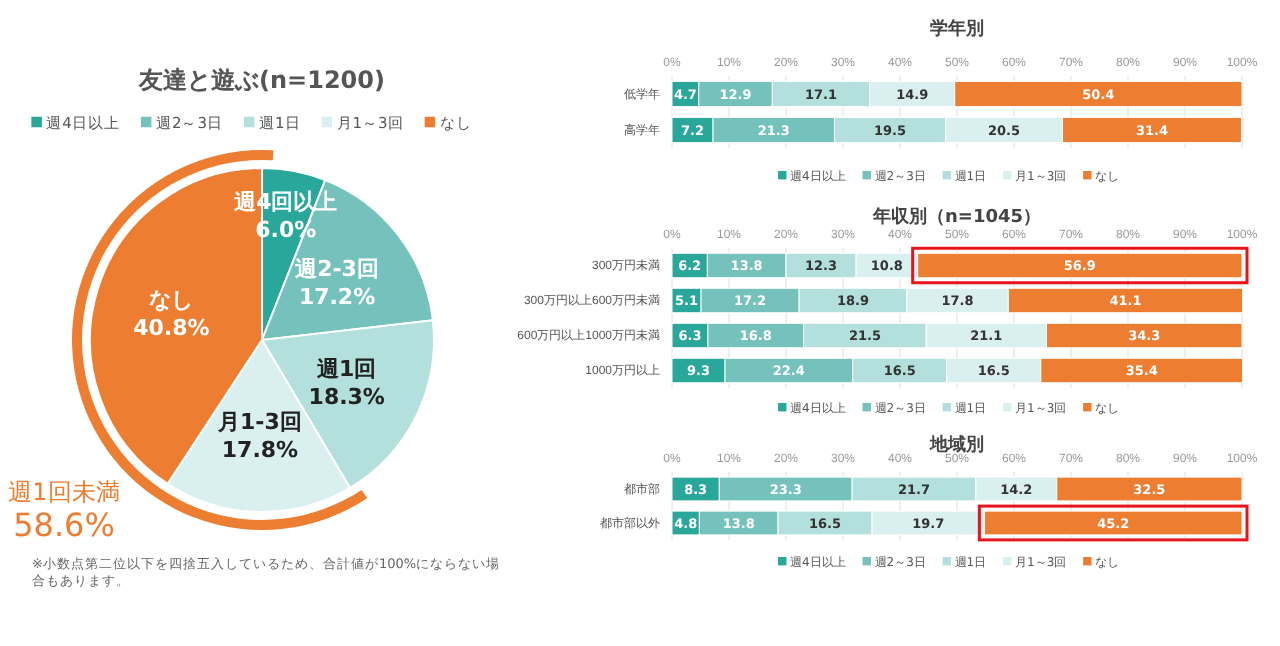 The width and height of the screenshot is (1280, 646). I want to click on text: 週1回未満 58.6%, so click(64, 511).